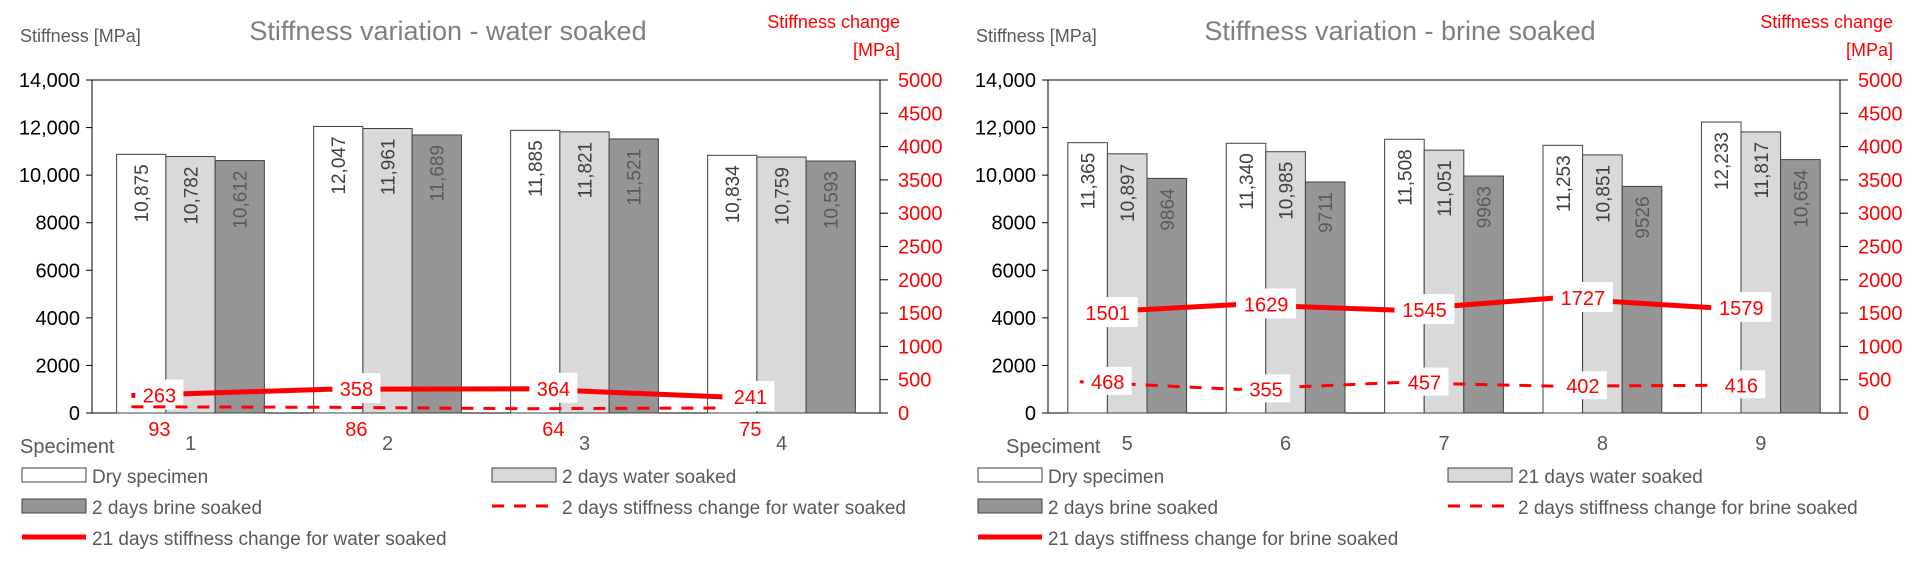 The width and height of the screenshot is (1910, 566). I want to click on x-tick-label: 7, so click(1443, 444).